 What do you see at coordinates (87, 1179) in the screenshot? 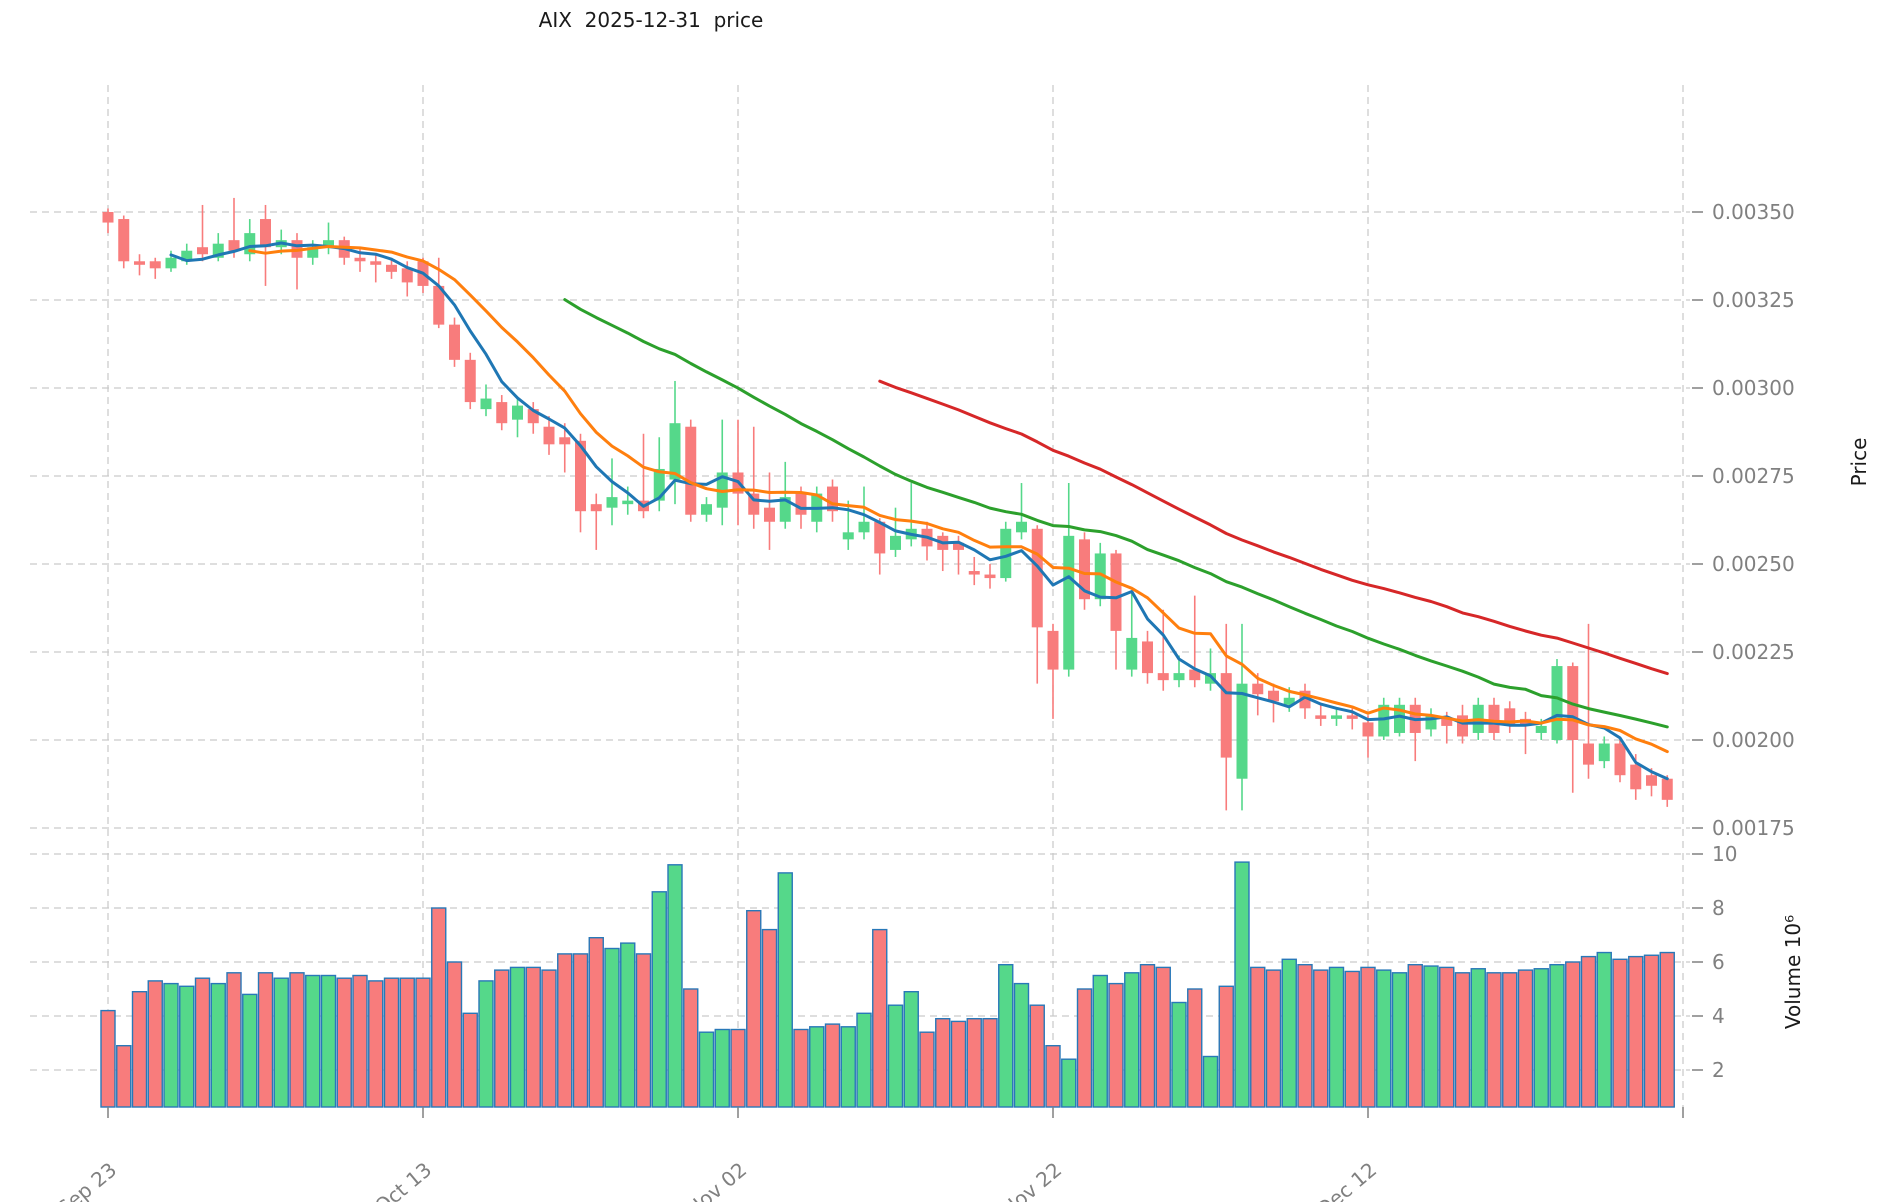
I see `date-tick-label: Sep 23` at bounding box center [87, 1179].